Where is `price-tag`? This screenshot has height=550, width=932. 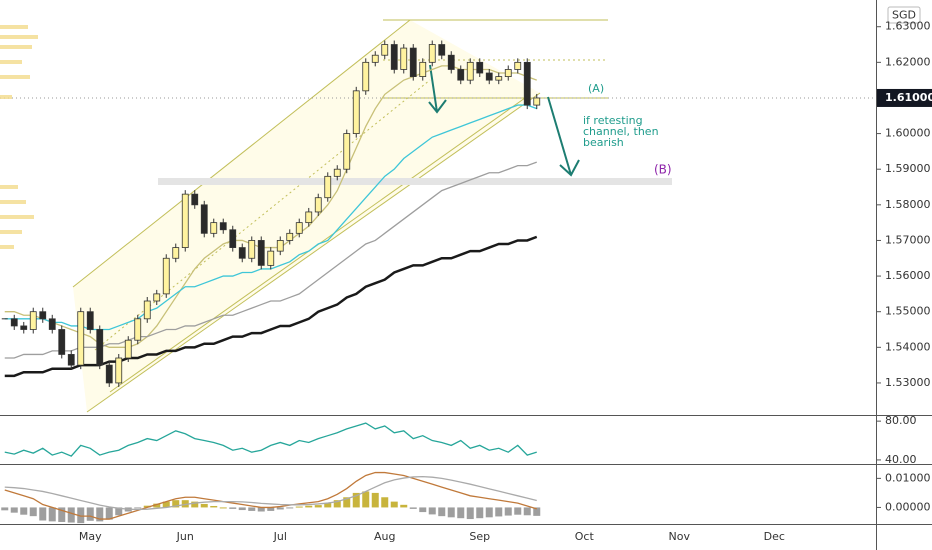 price-tag is located at coordinates (904, 97).